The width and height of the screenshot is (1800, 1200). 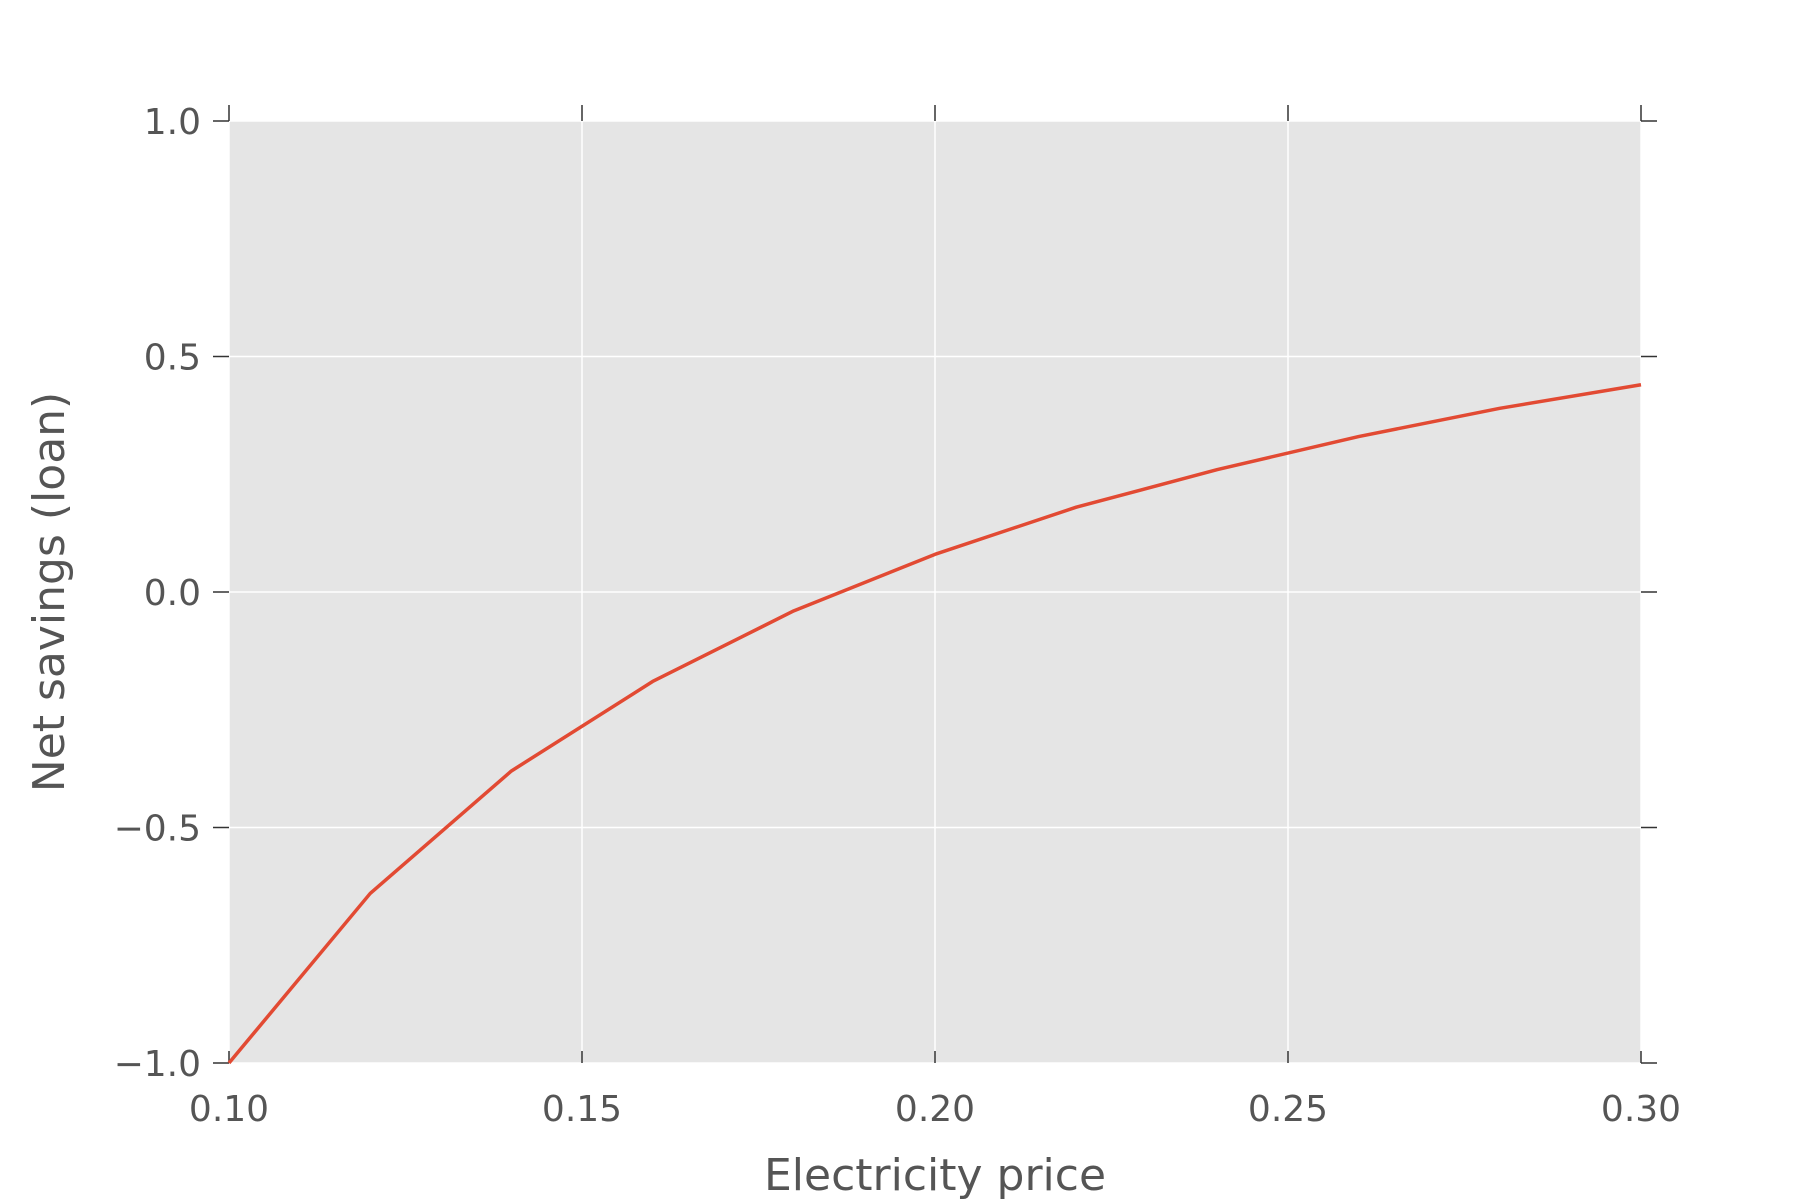 I want to click on x-tick-label: 0.10, so click(x=229, y=1109).